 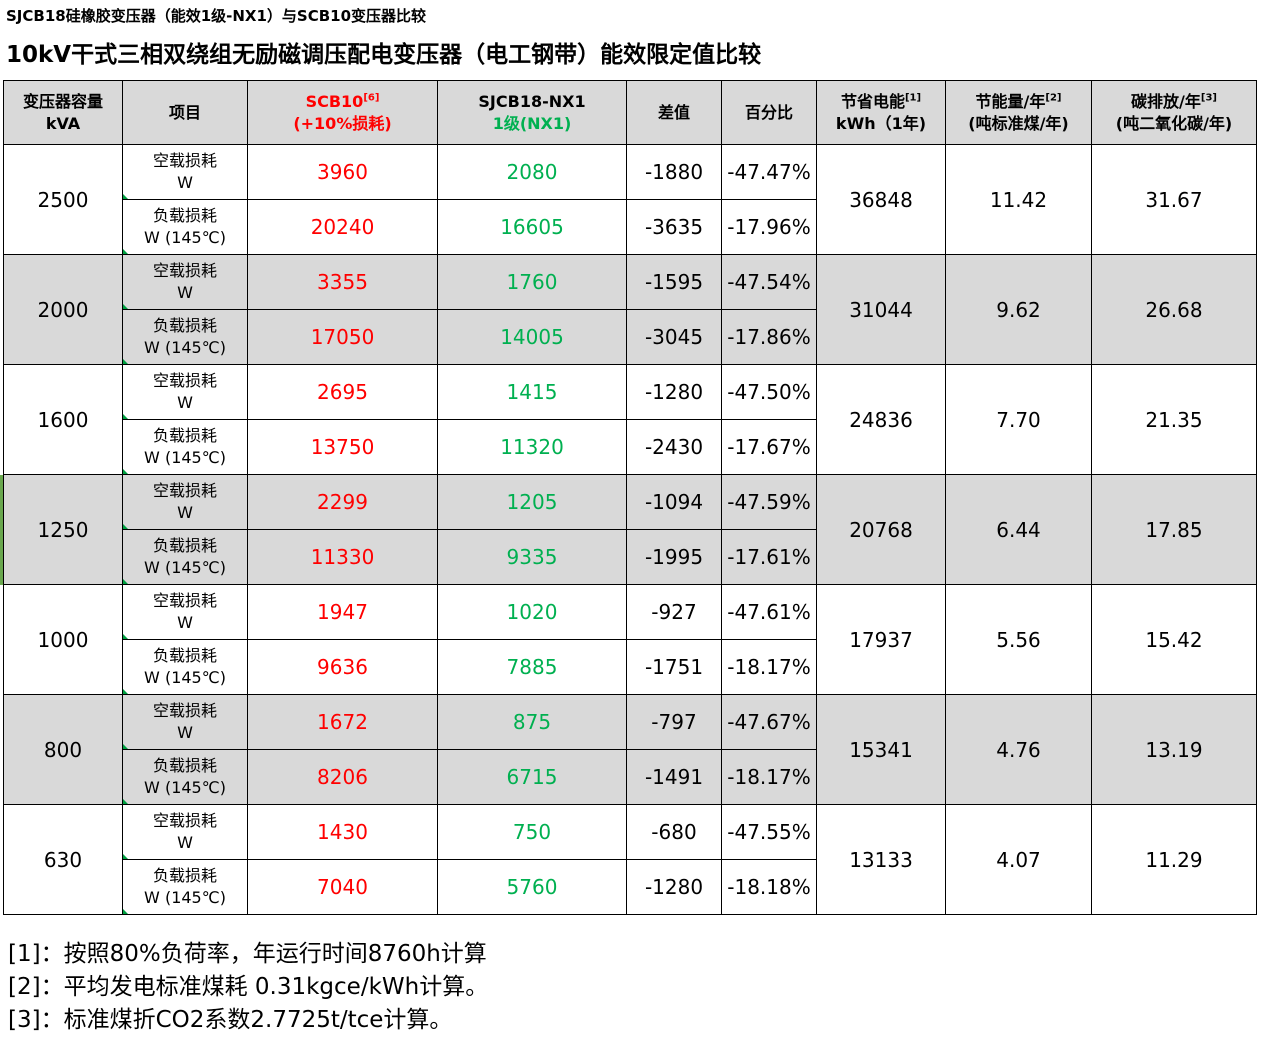 I want to click on diff-load-cell: -1491, so click(x=674, y=777).